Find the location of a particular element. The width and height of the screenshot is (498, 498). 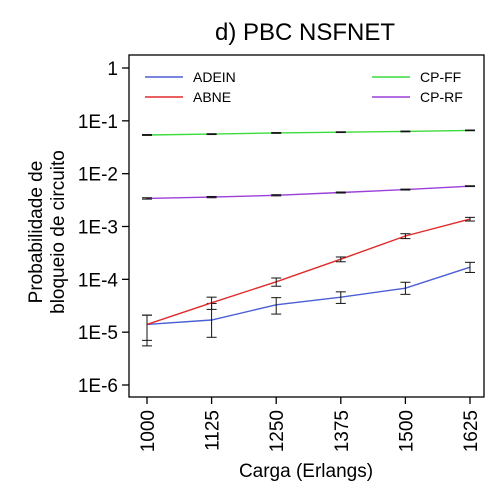

y-axis-label-line-1: Probabilidade de is located at coordinates (36, 232).